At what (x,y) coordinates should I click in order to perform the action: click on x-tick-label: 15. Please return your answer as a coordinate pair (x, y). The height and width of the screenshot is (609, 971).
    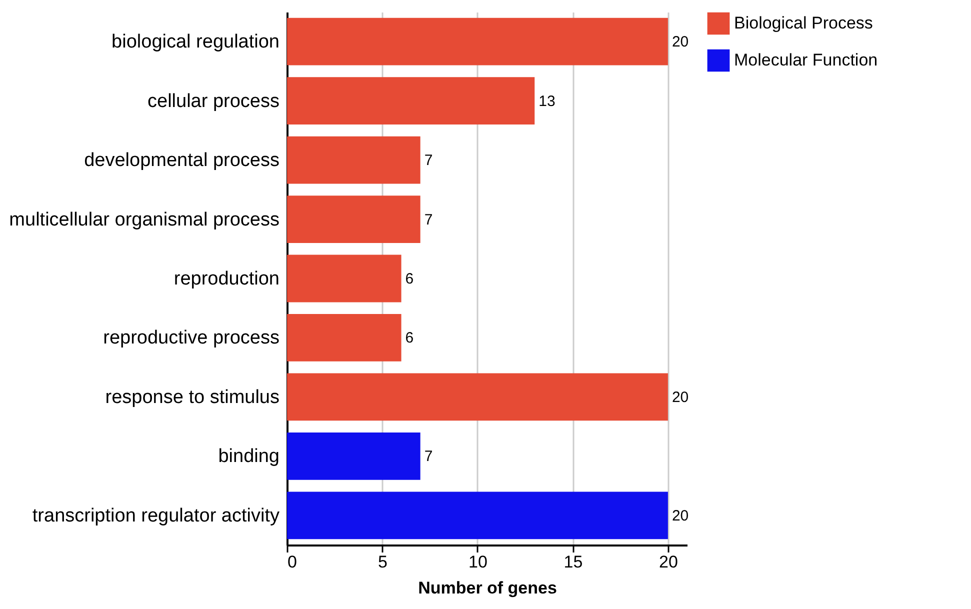
    Looking at the image, I should click on (573, 562).